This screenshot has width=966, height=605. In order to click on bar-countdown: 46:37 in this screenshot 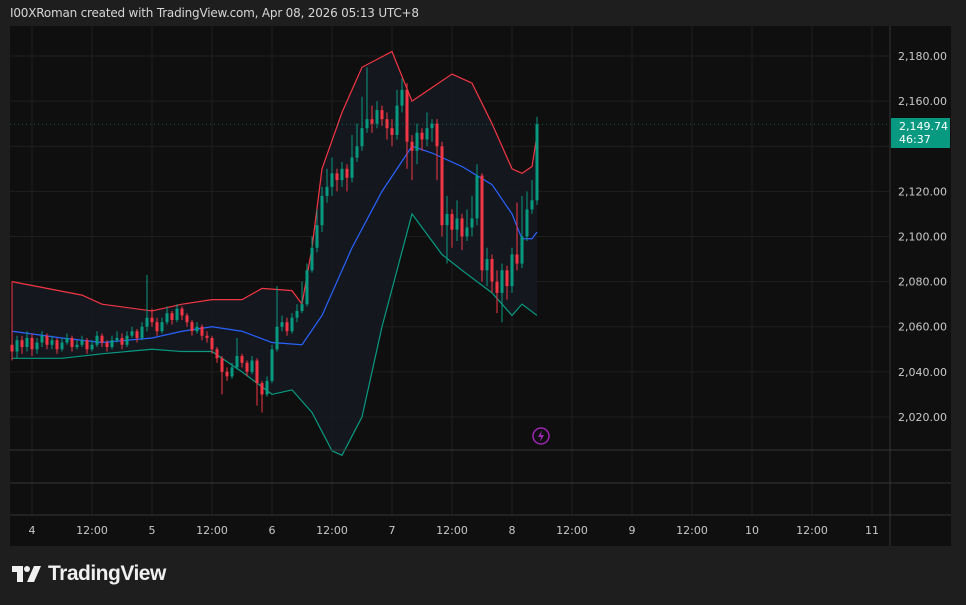, I will do `click(915, 139)`.